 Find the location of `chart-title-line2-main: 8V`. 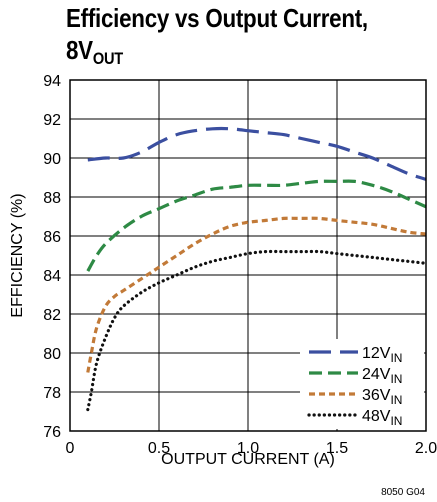

chart-title-line2-main: 8V is located at coordinates (79, 50).